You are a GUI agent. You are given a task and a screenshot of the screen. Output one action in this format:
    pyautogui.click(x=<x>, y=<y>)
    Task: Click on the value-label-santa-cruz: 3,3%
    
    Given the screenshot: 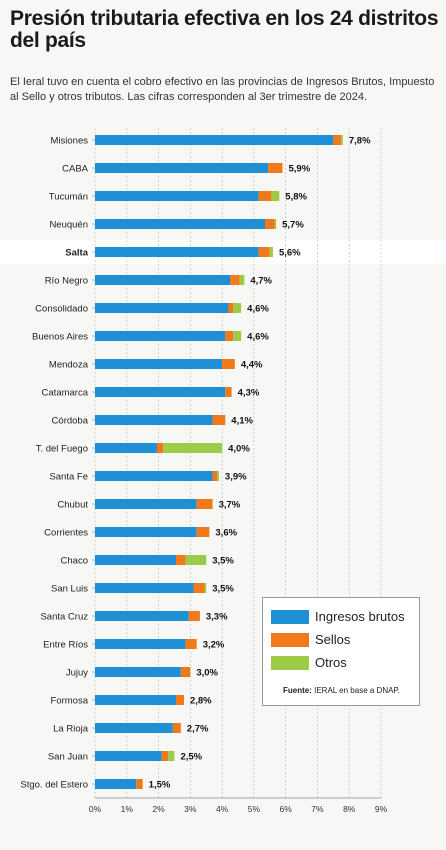 What is the action you would take?
    pyautogui.click(x=217, y=617)
    